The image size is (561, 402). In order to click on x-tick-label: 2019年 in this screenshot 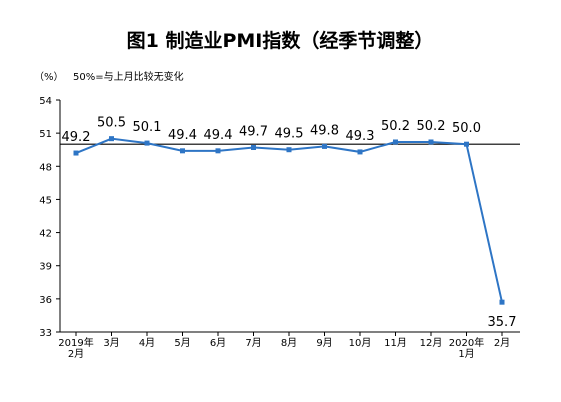, I will do `click(75, 342)`.